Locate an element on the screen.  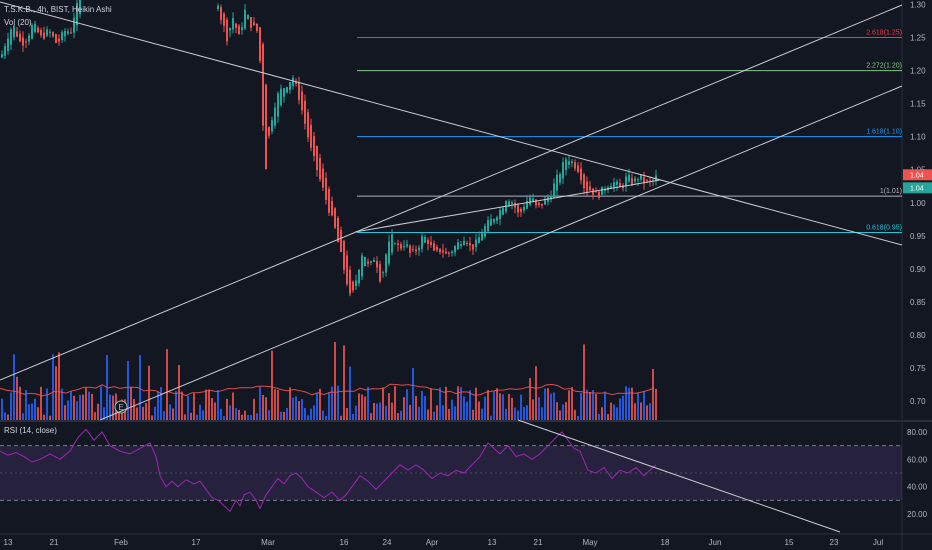
volume-legend: Vol (20) is located at coordinates (19, 22).